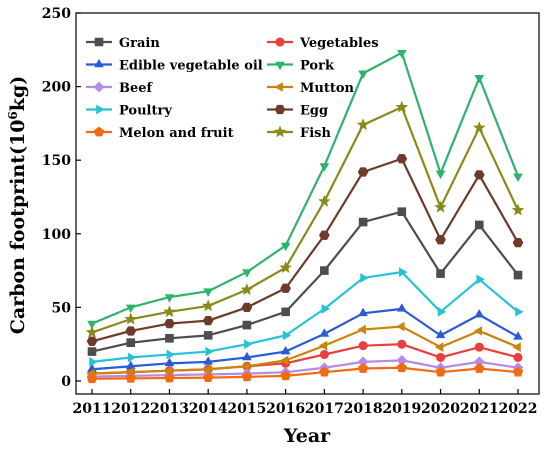  Describe the element at coordinates (92, 409) in the screenshot. I see `x-tick-label: 2011` at that location.